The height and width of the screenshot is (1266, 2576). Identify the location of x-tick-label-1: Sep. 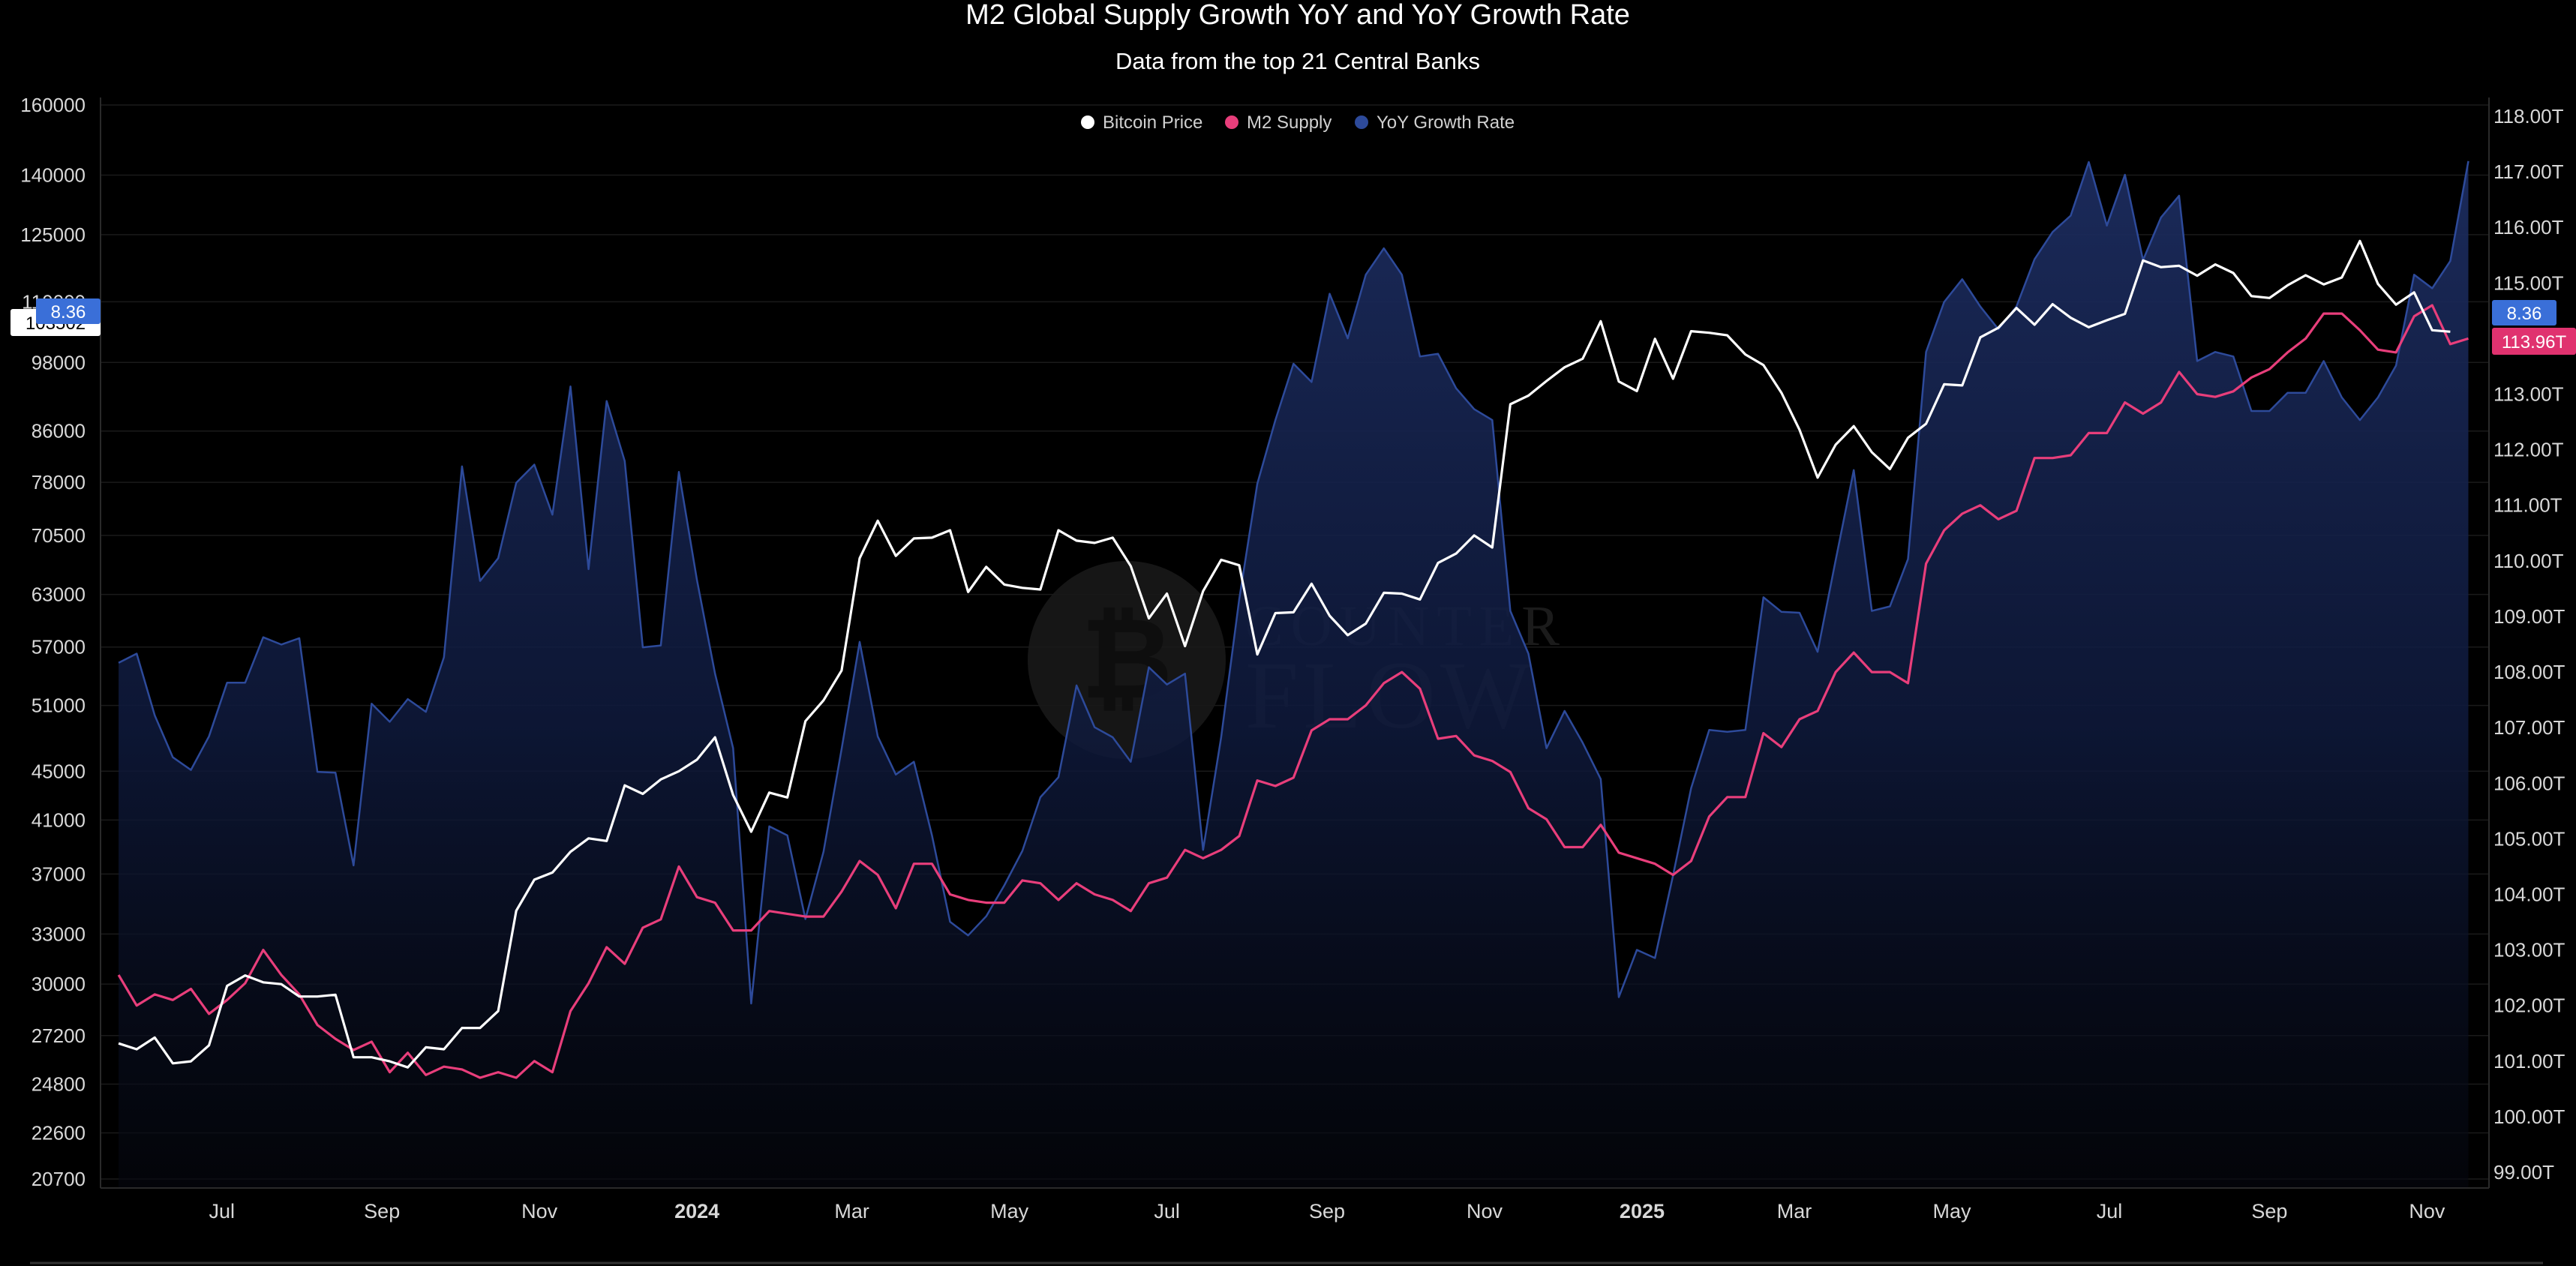
(382, 1211).